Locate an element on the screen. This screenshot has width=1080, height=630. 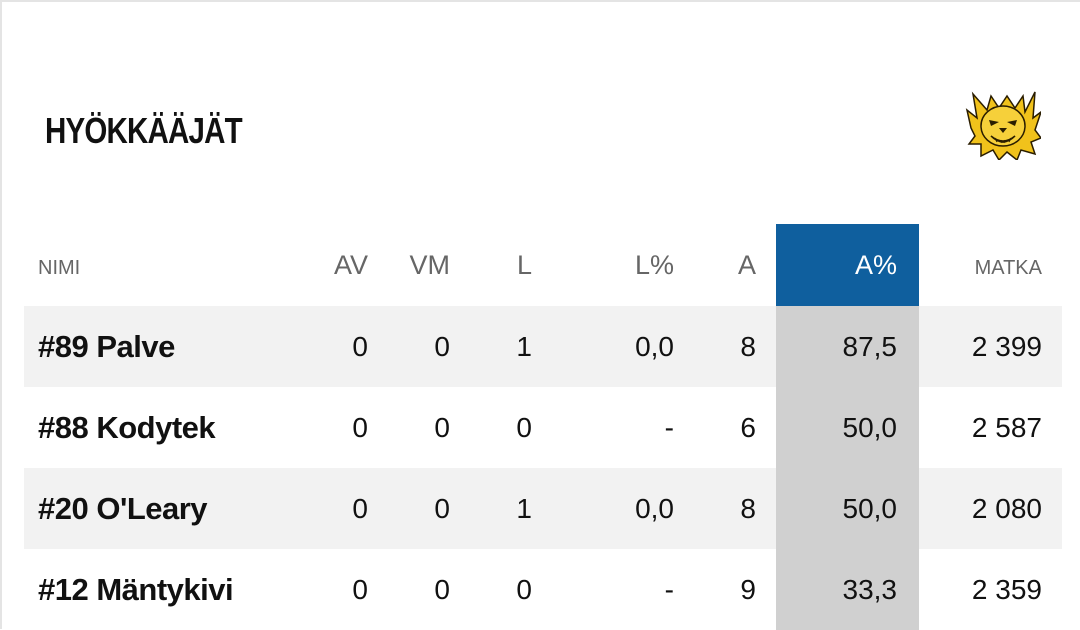
header-a-percent: A% is located at coordinates (847, 265).